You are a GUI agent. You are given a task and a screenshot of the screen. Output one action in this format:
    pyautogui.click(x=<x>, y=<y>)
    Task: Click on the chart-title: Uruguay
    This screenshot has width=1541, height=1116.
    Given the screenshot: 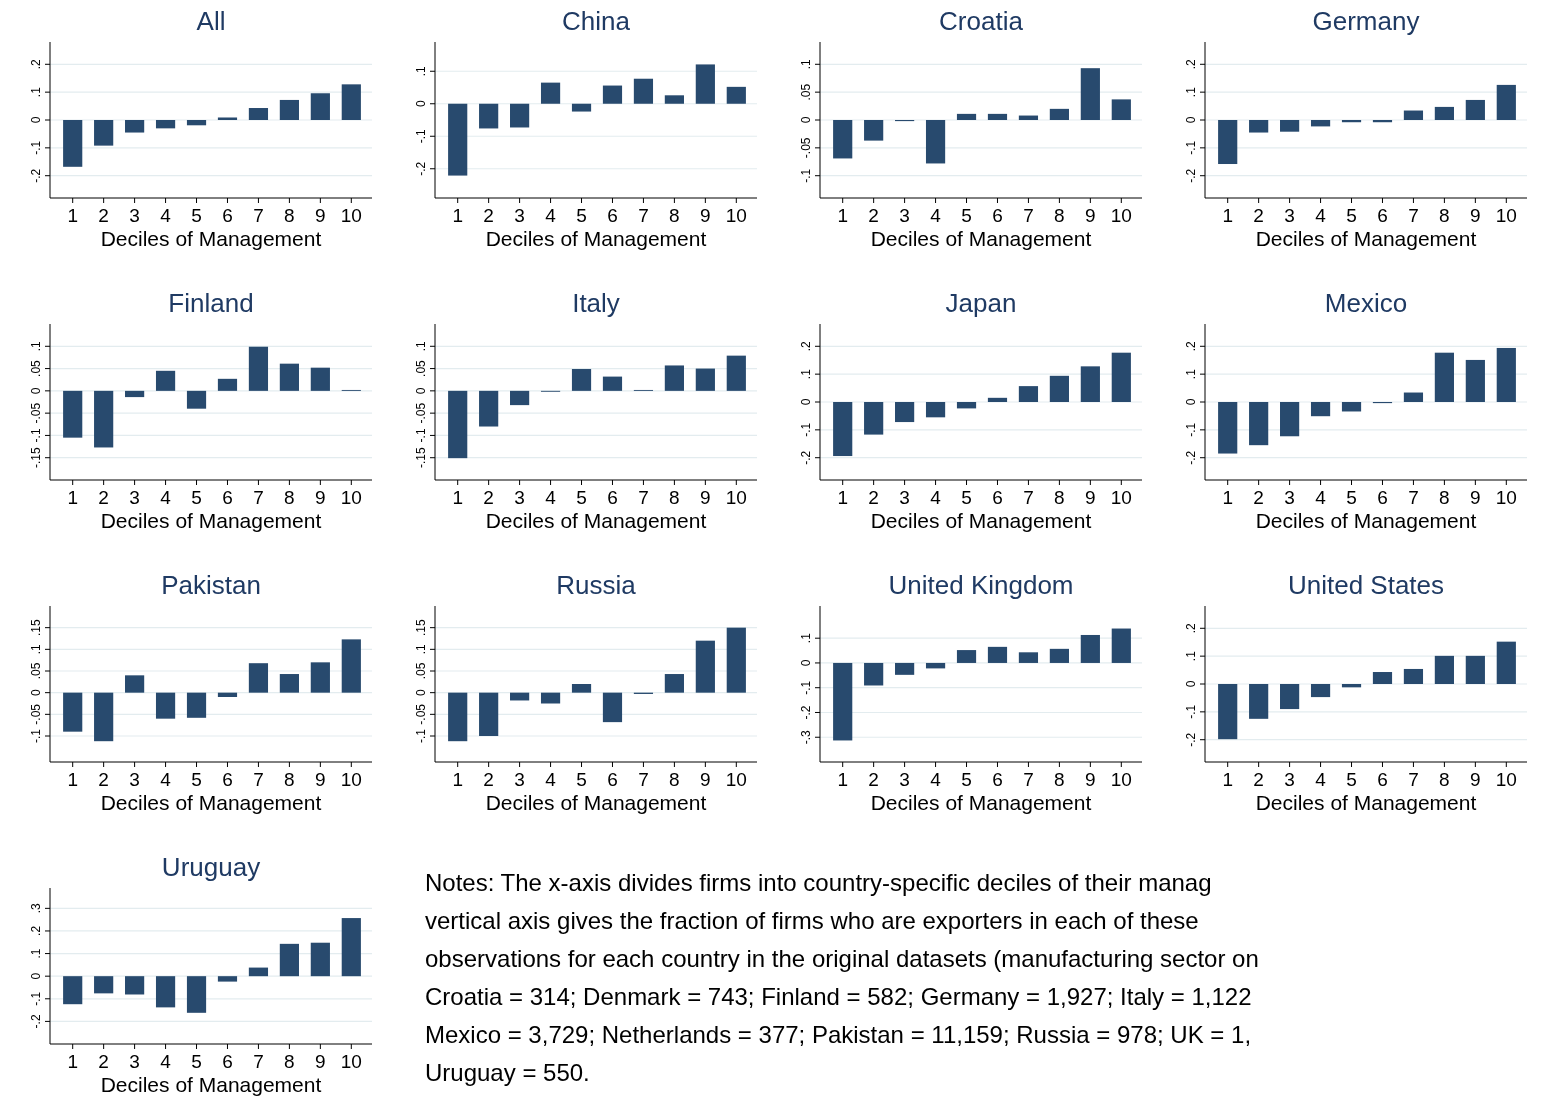 What is the action you would take?
    pyautogui.click(x=211, y=867)
    